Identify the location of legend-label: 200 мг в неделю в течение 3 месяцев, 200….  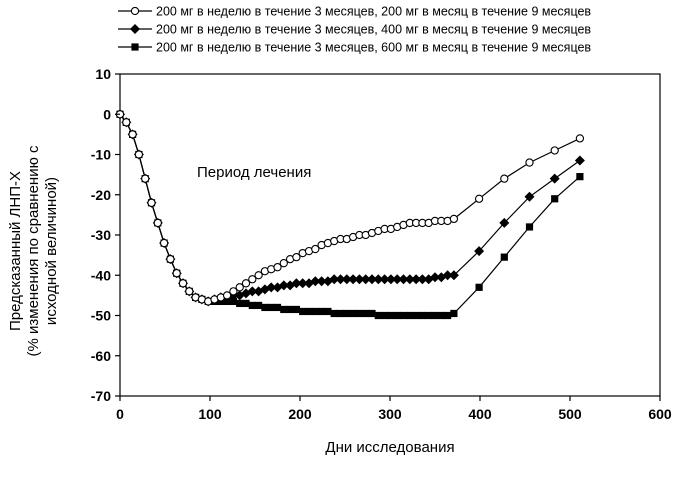
(373, 12).